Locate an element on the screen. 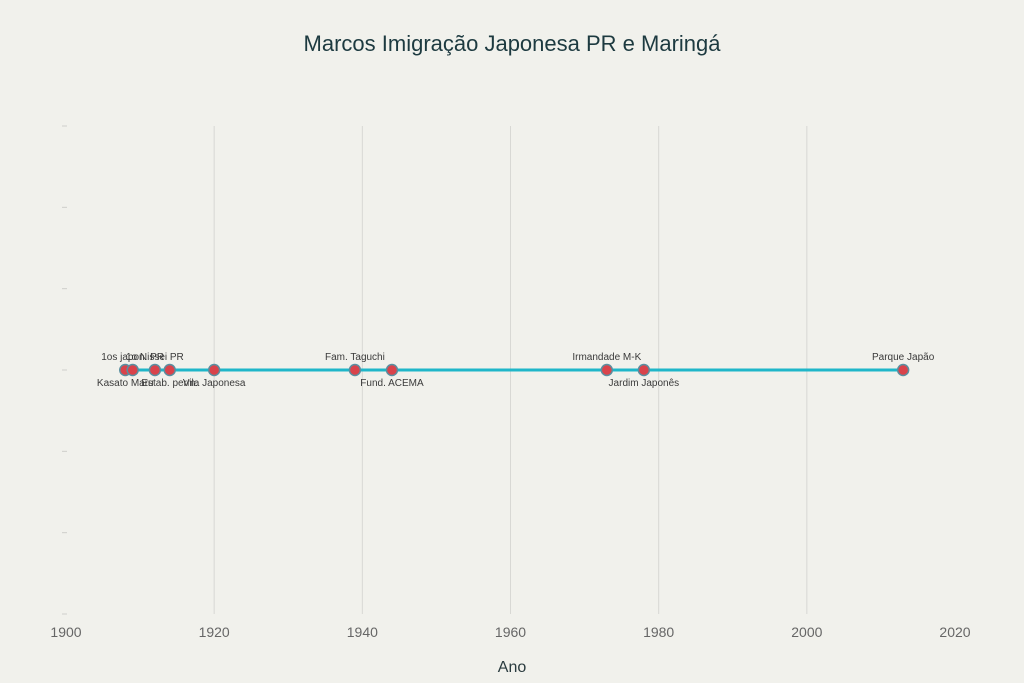  chart-title: Marcos Imigração Japonesa PR e Maringá is located at coordinates (513, 43).